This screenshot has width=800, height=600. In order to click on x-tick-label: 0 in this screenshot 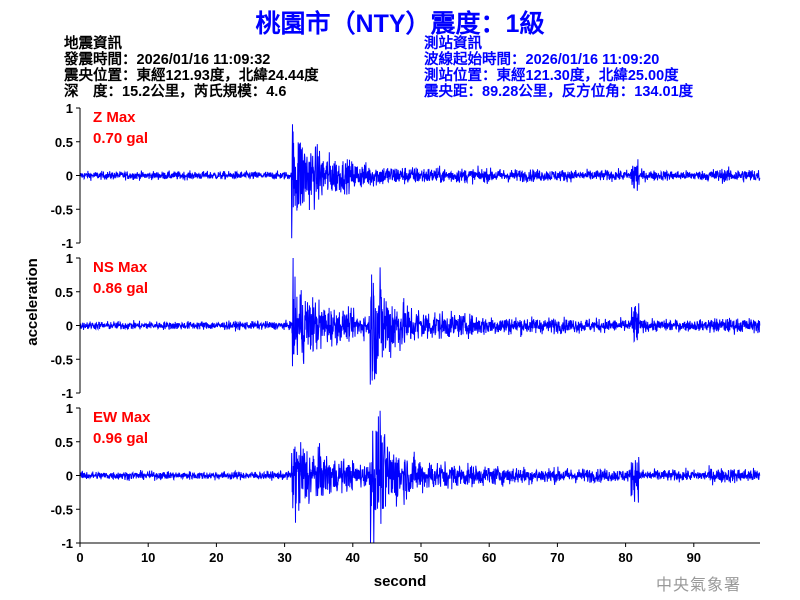, I will do `click(79, 557)`.